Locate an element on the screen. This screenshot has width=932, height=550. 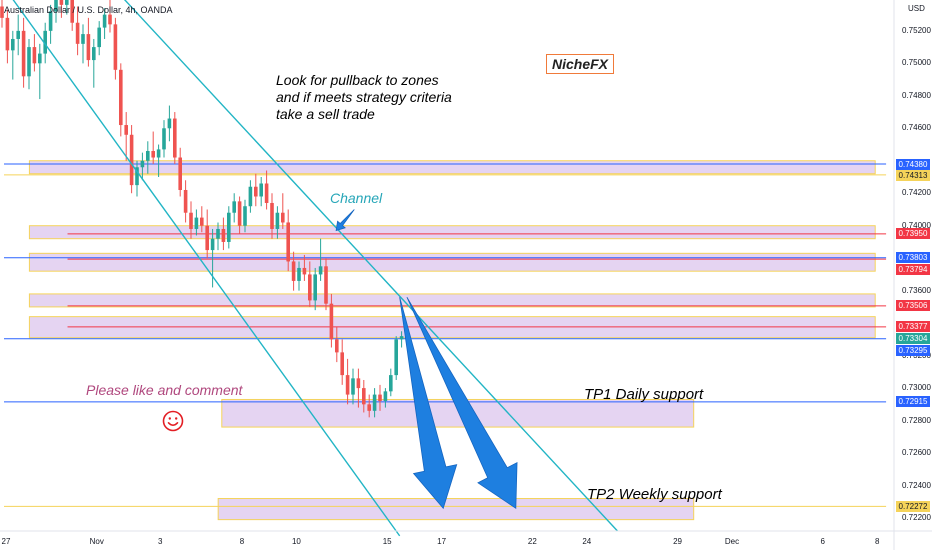
price-badge: 0.73794 is located at coordinates (913, 269).